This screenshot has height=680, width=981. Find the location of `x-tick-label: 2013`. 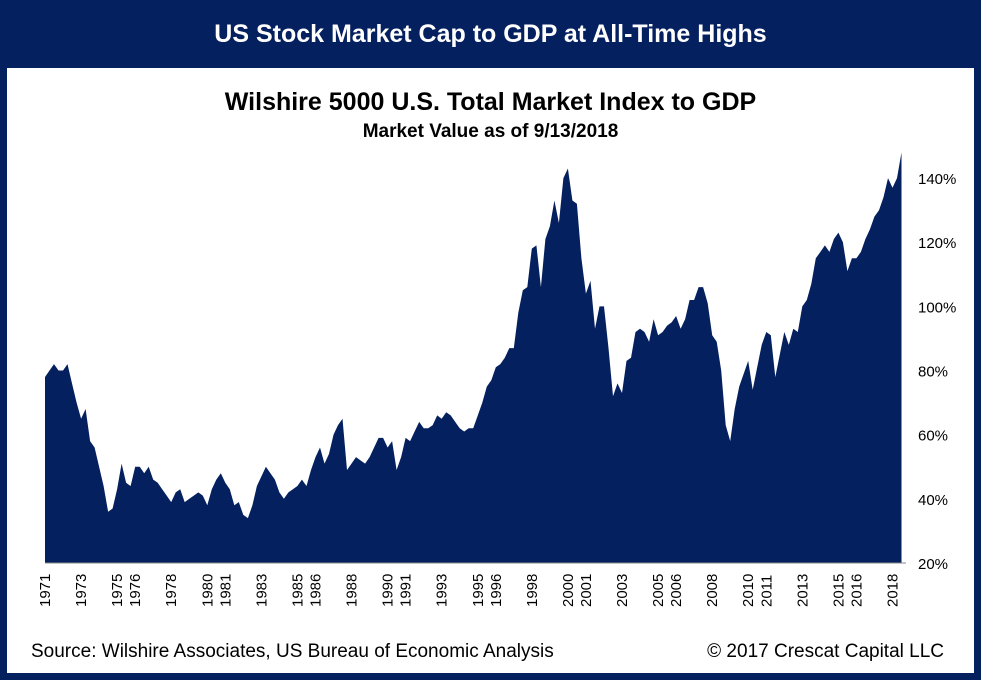

x-tick-label: 2013 is located at coordinates (802, 590).